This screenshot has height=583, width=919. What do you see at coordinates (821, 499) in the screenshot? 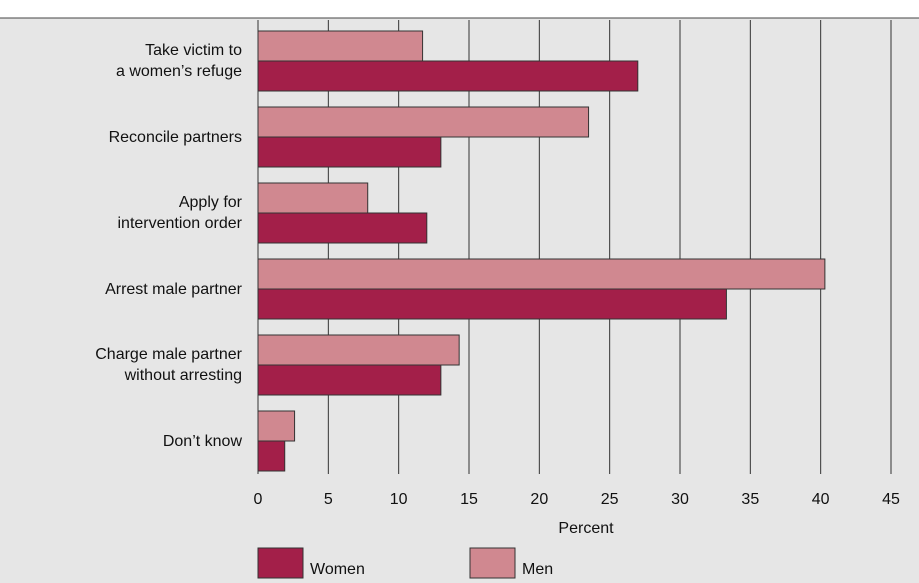
I see `x-tick-label: 40` at bounding box center [821, 499].